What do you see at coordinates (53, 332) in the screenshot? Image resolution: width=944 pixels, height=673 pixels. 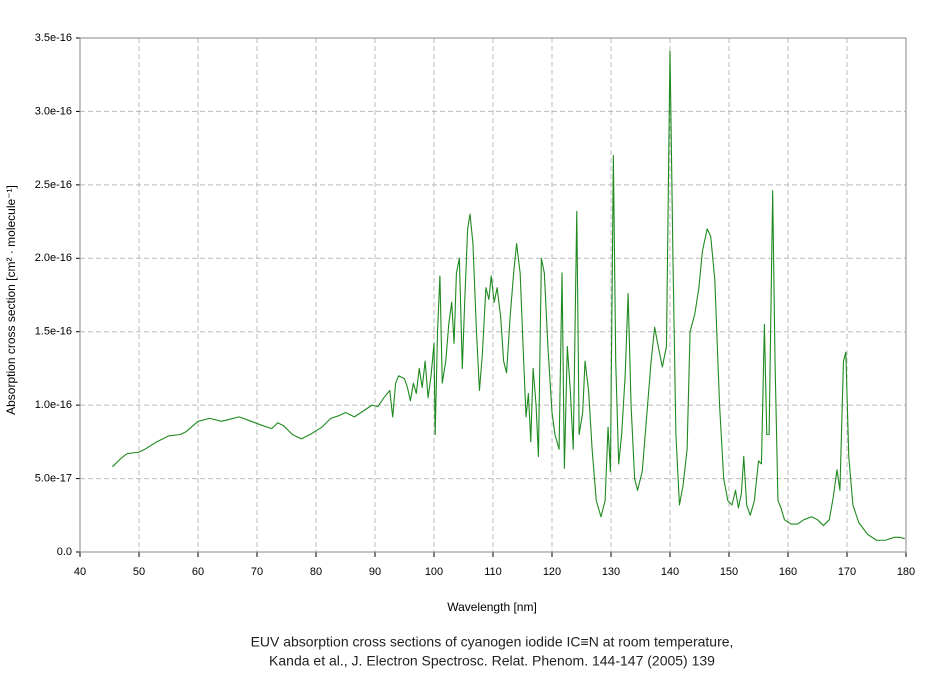 I see `y-tick-label: 1.5e-16` at bounding box center [53, 332].